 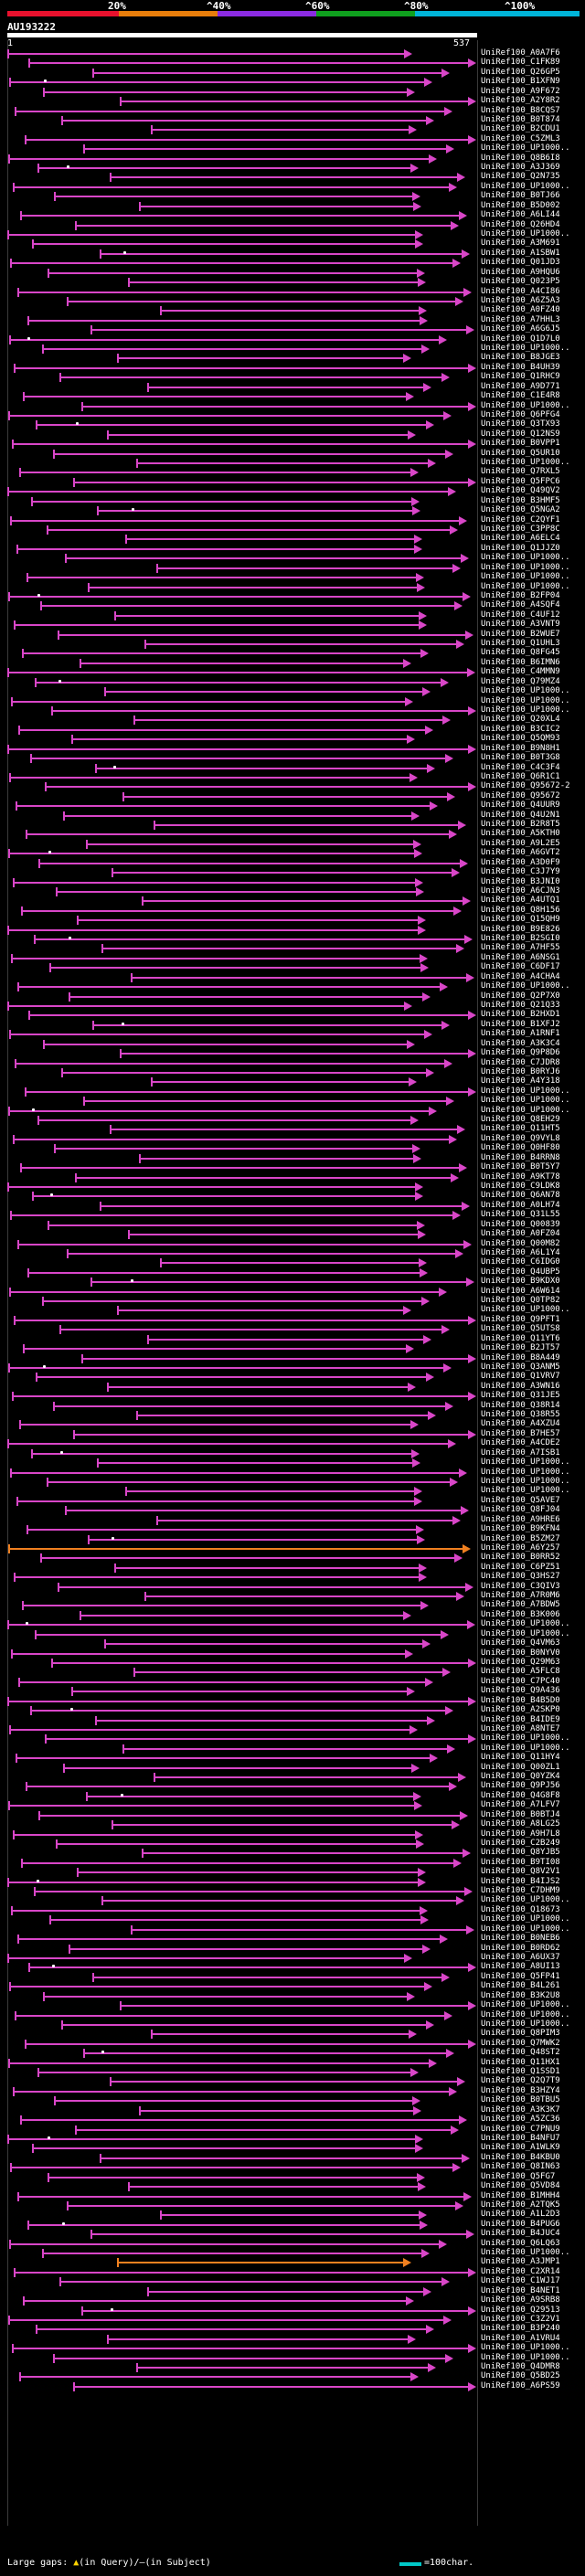 What do you see at coordinates (520, 1767) in the screenshot?
I see `hit-label: UniRef100_Q00ZL1` at bounding box center [520, 1767].